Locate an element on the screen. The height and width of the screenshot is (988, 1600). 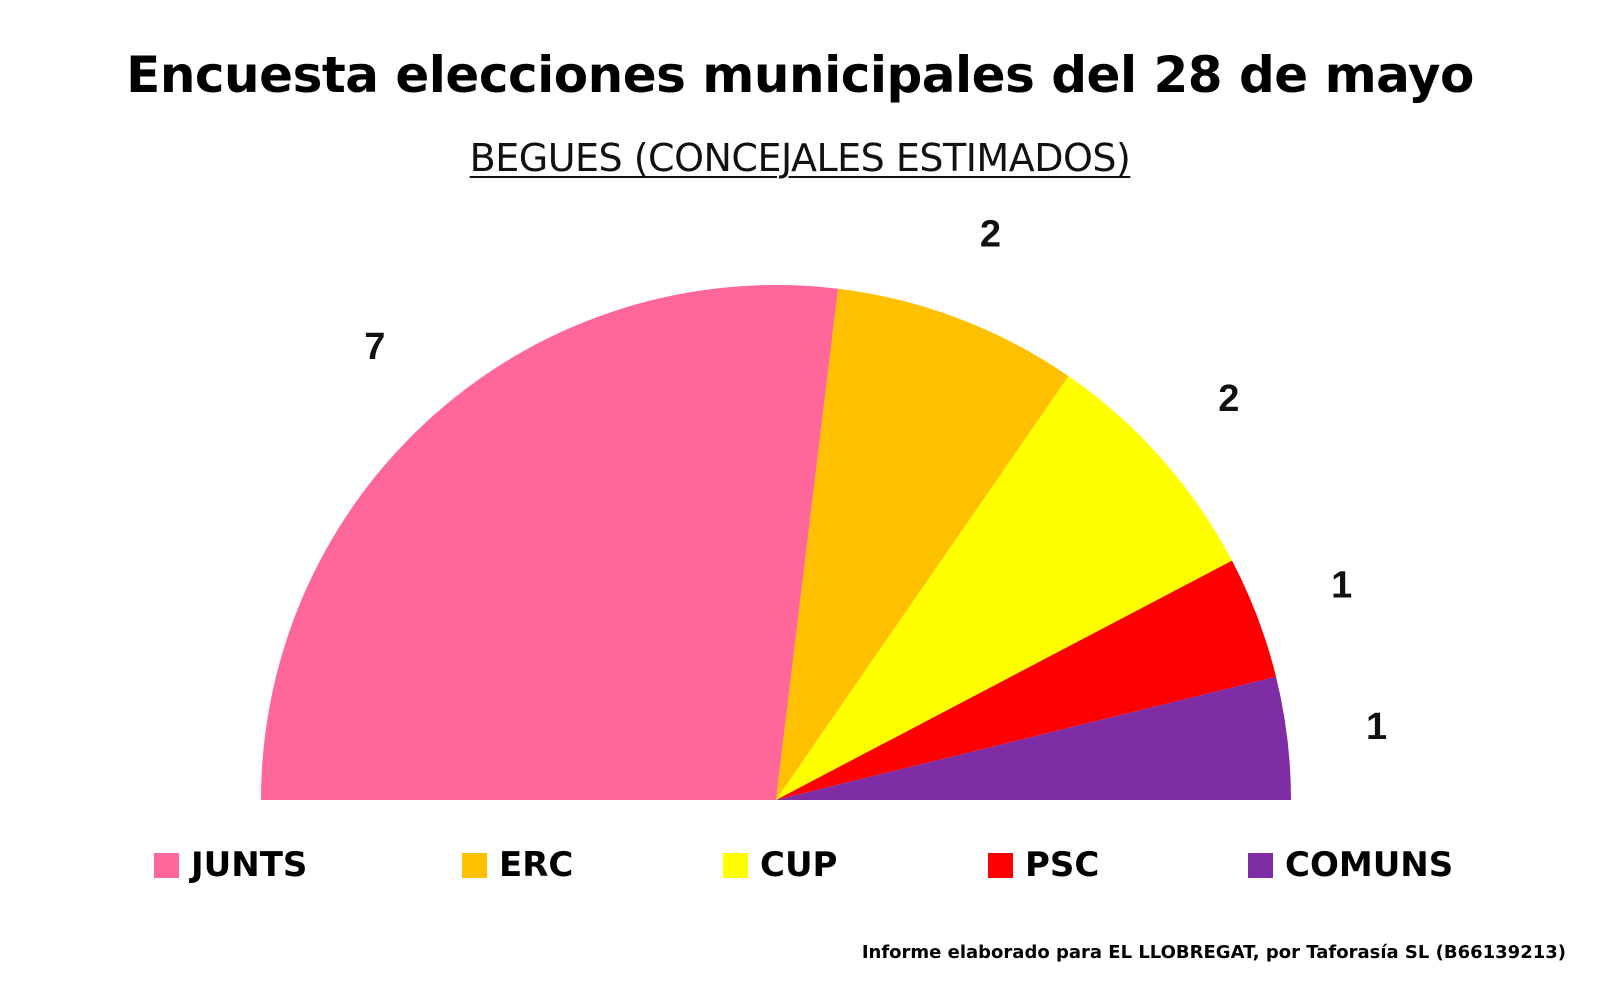
legend-item-erc: ERC is located at coordinates (517, 865).